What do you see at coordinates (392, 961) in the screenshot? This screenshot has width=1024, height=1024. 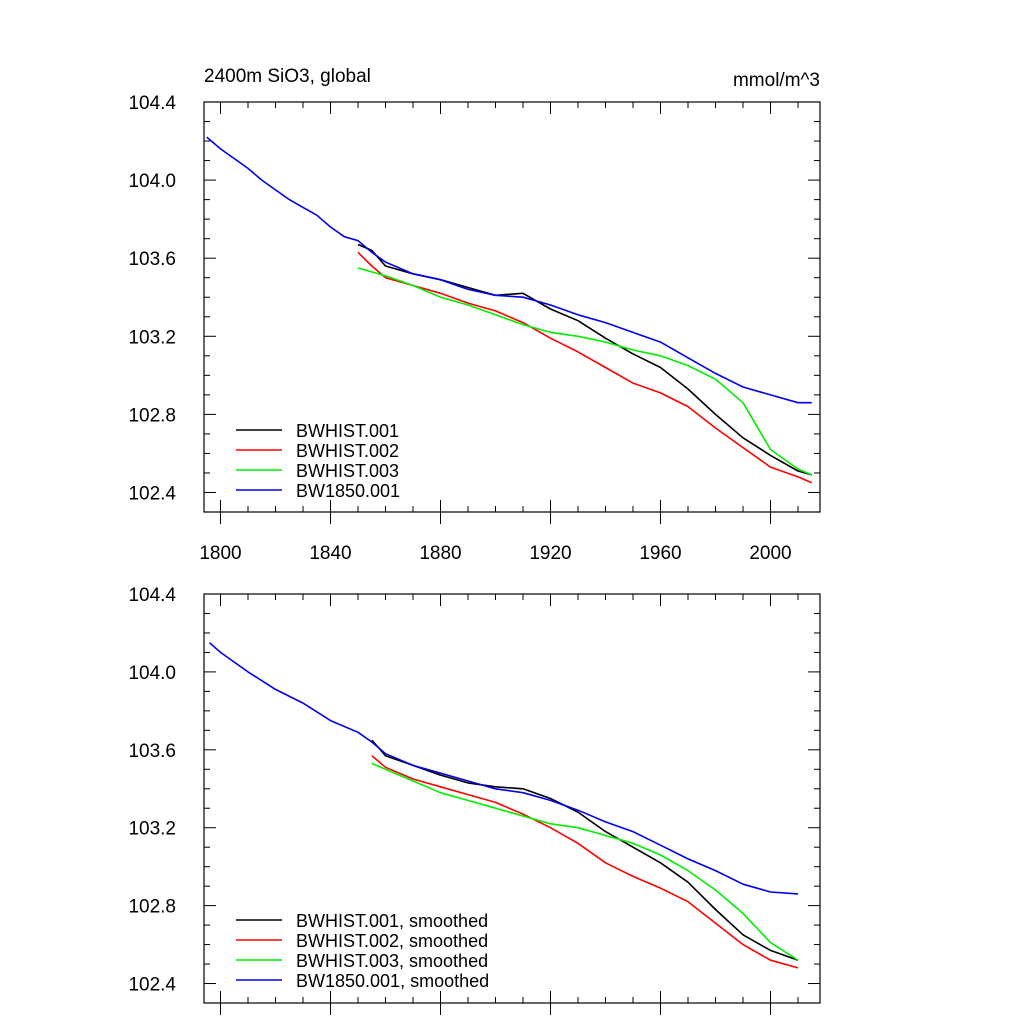 I see `legend-label: BWHIST.003, smoothed` at bounding box center [392, 961].